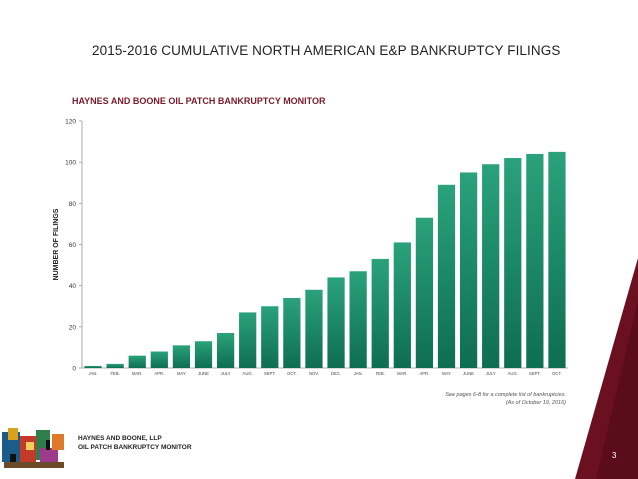 This screenshot has height=479, width=638. I want to click on x-tick-label: NOV., so click(314, 373).